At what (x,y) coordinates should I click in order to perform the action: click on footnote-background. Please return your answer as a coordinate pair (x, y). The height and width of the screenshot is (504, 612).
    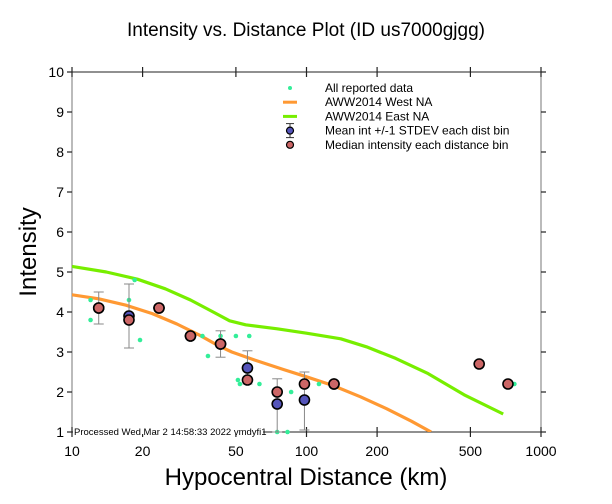
    Looking at the image, I should click on (168, 428).